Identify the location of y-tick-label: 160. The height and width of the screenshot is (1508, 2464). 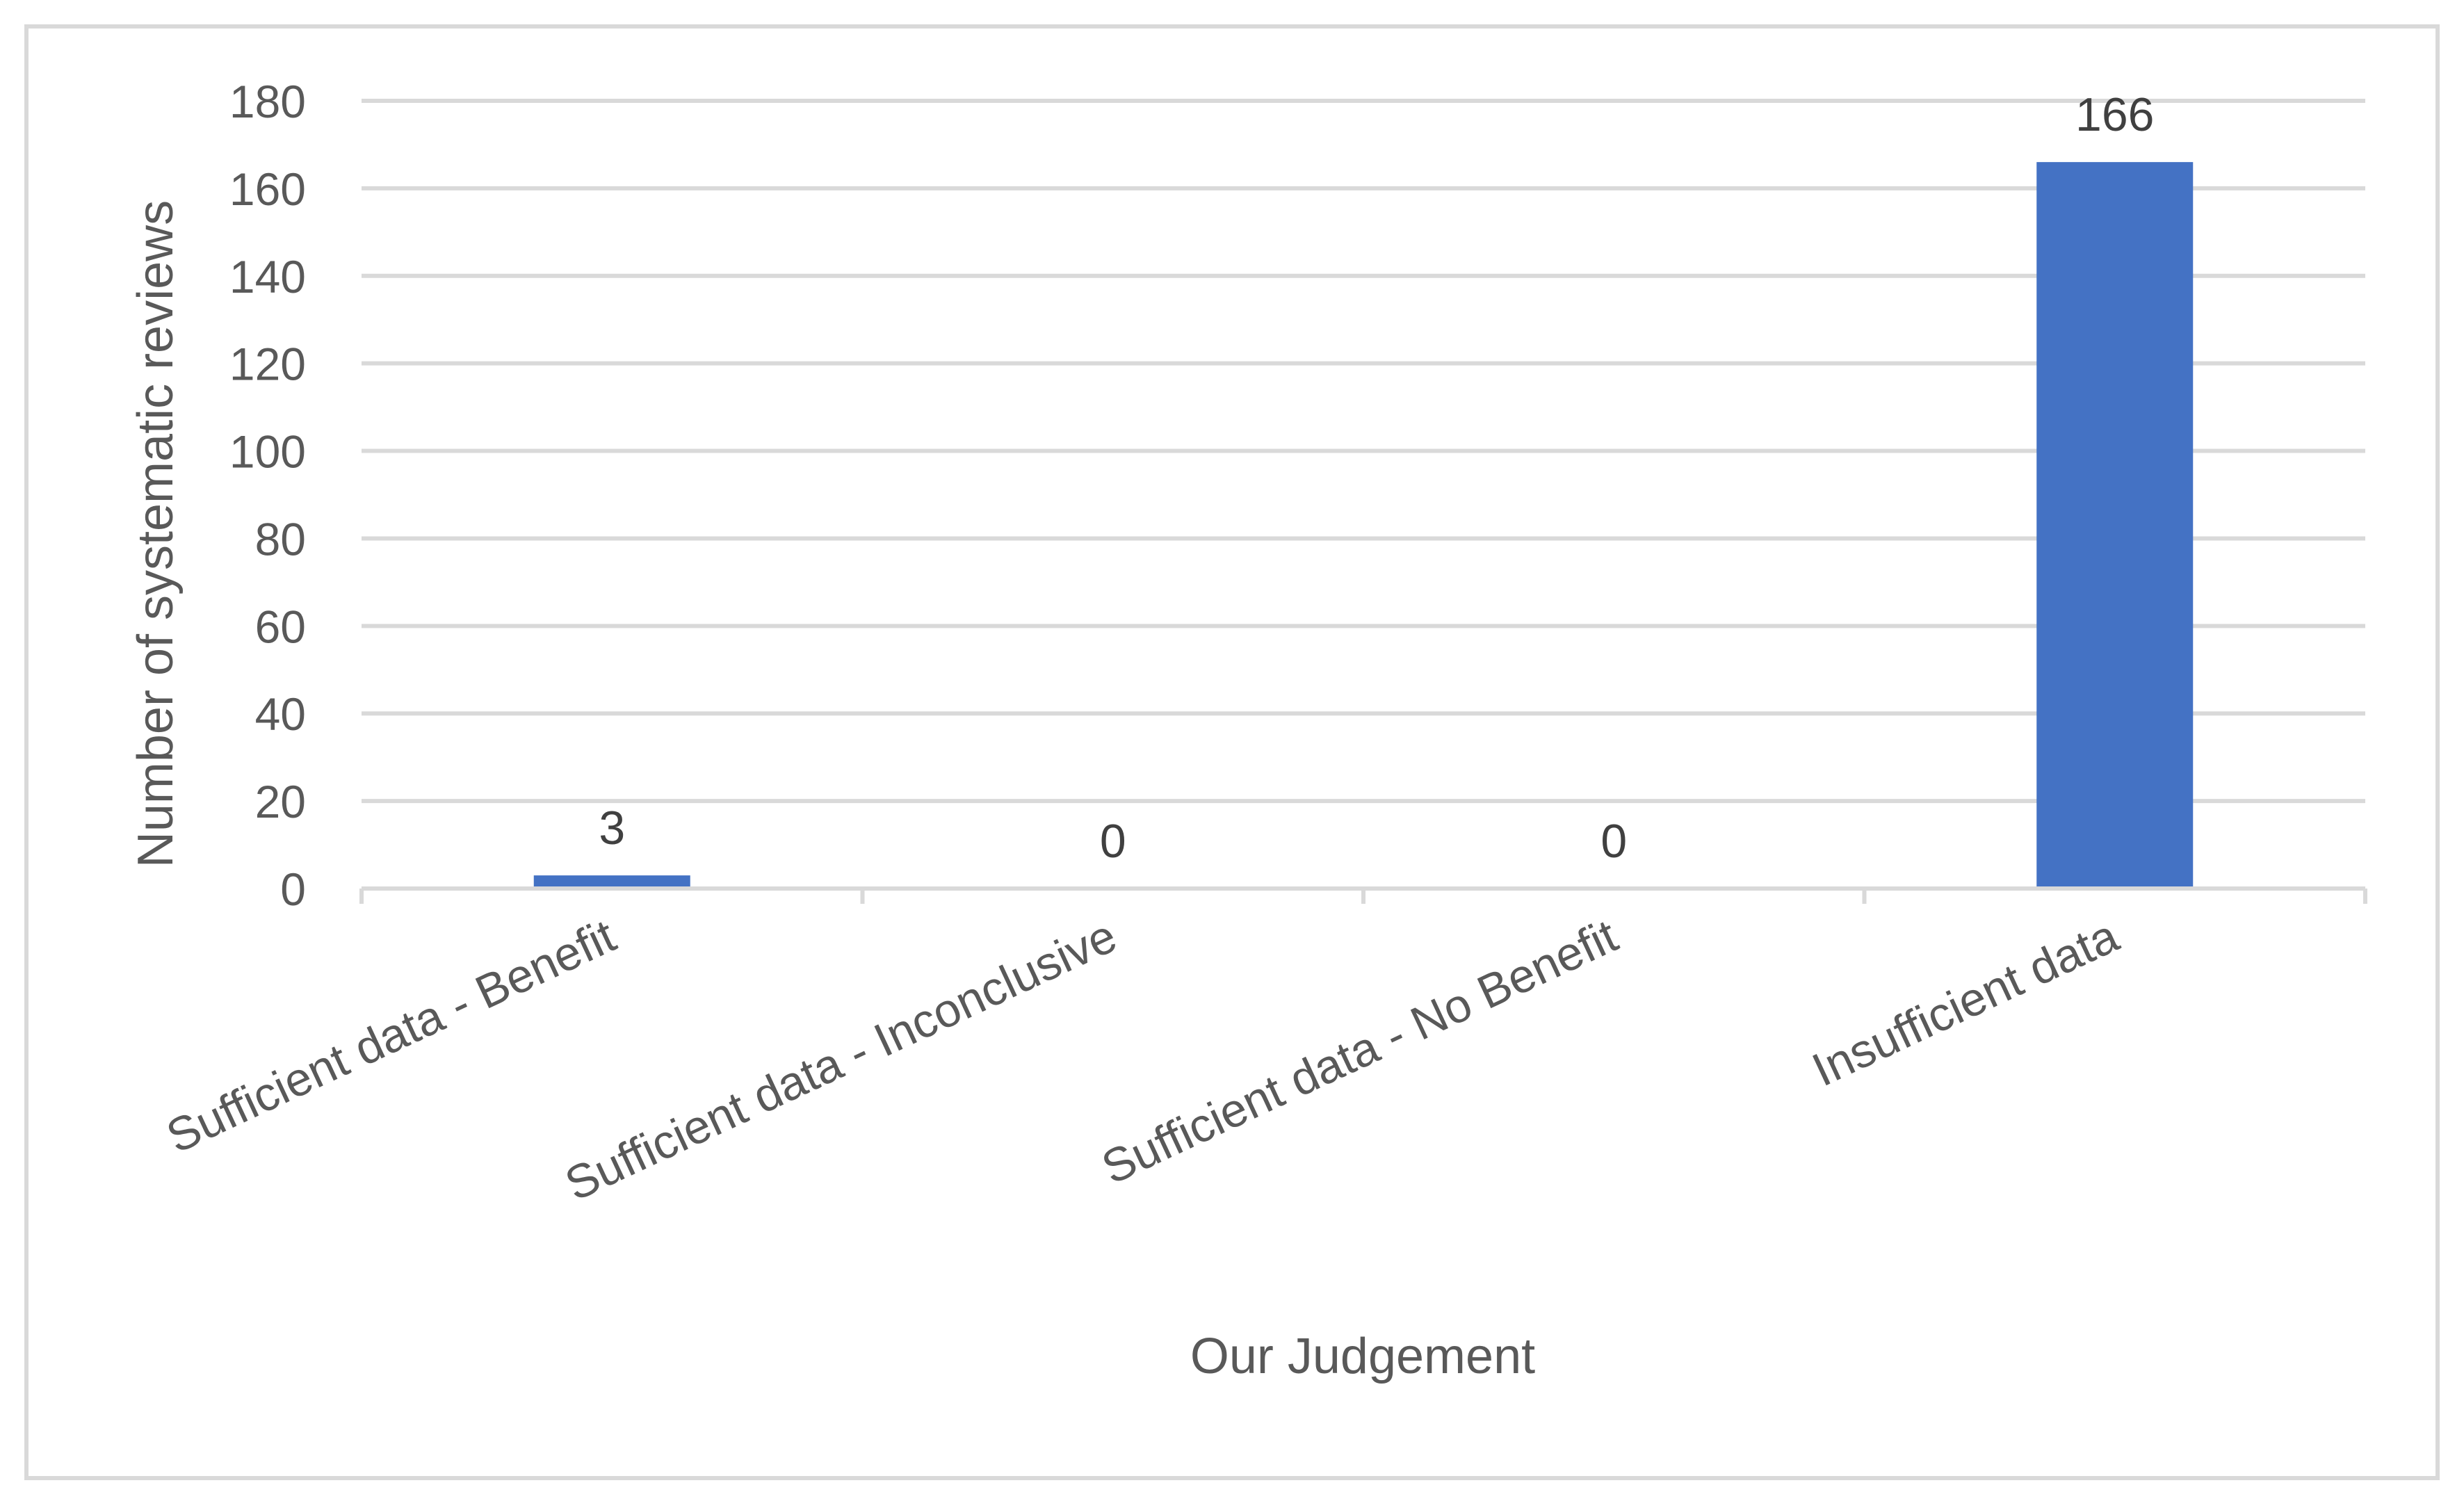
(267, 189).